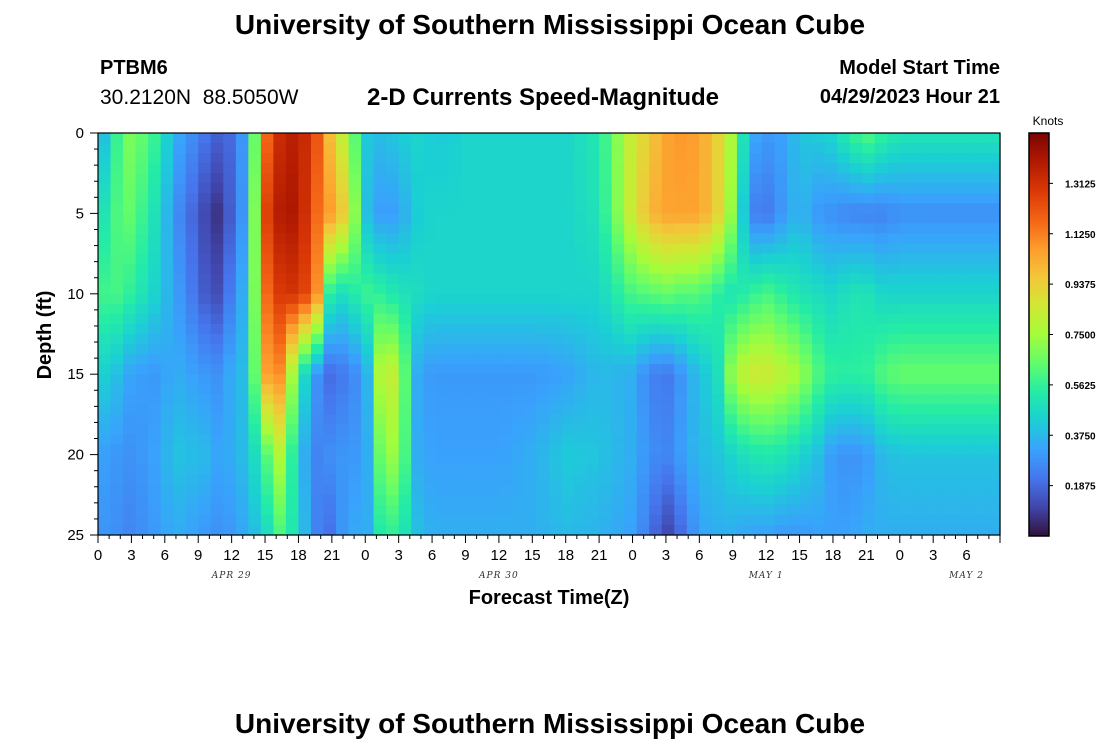 This screenshot has width=1100, height=750. What do you see at coordinates (532, 555) in the screenshot?
I see `x-tick-label: 15` at bounding box center [532, 555].